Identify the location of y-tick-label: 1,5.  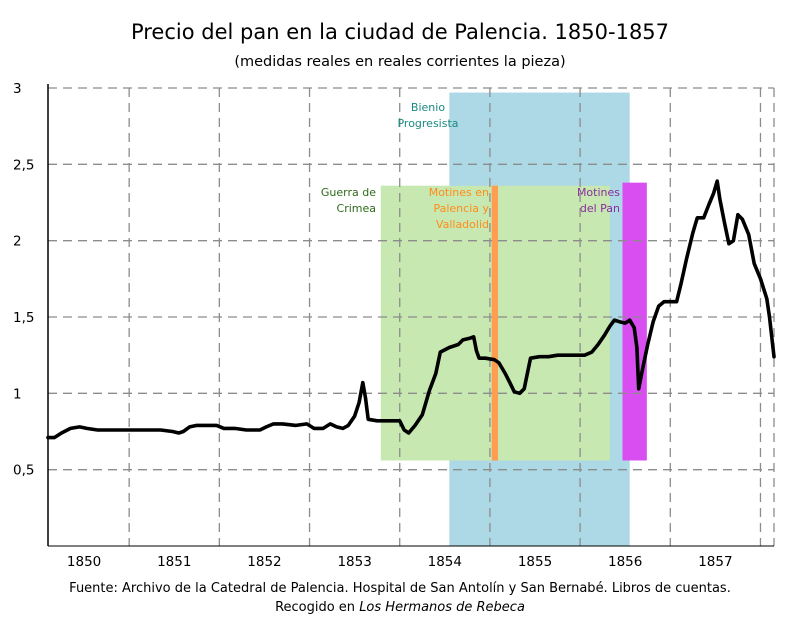
(23, 318).